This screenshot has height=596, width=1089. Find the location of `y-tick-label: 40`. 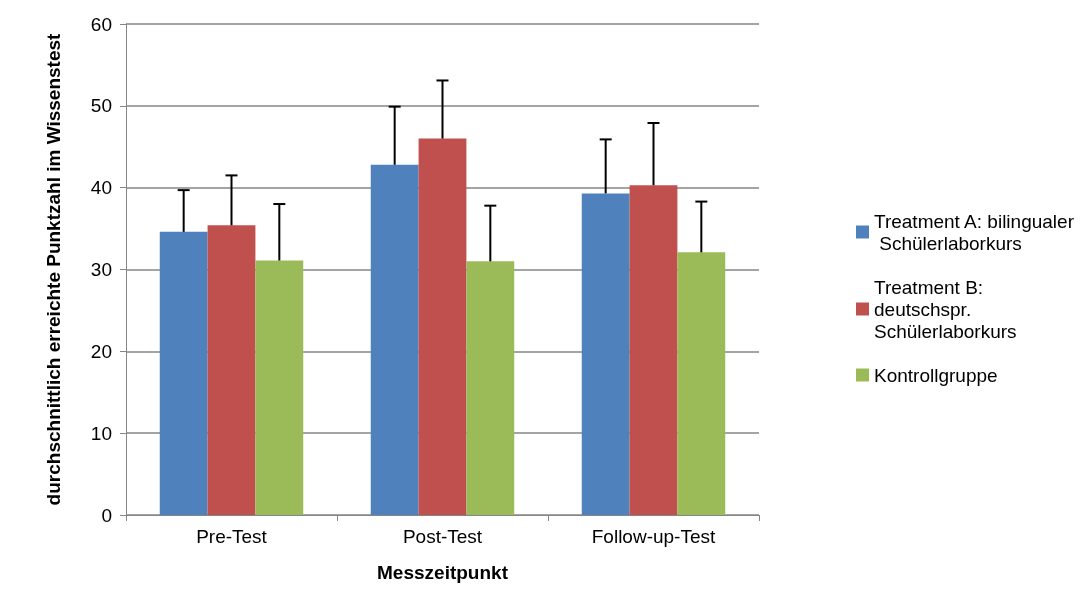

y-tick-label: 40 is located at coordinates (101, 188).